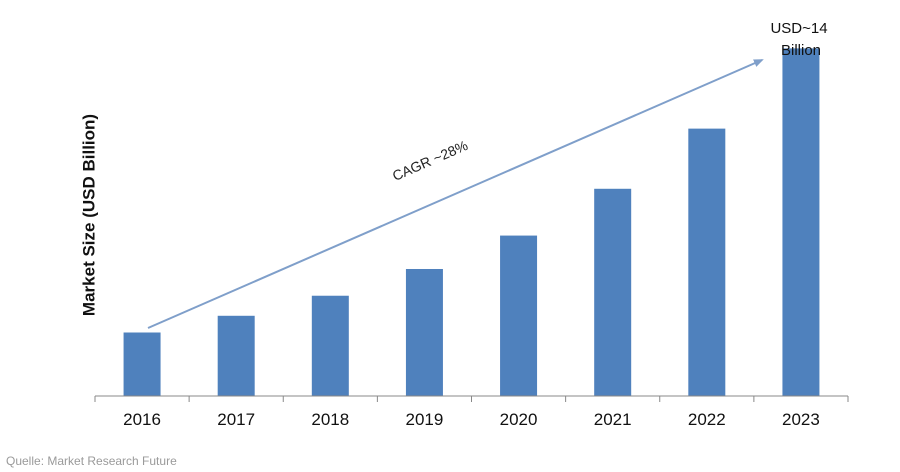  I want to click on bar-2021, so click(613, 292).